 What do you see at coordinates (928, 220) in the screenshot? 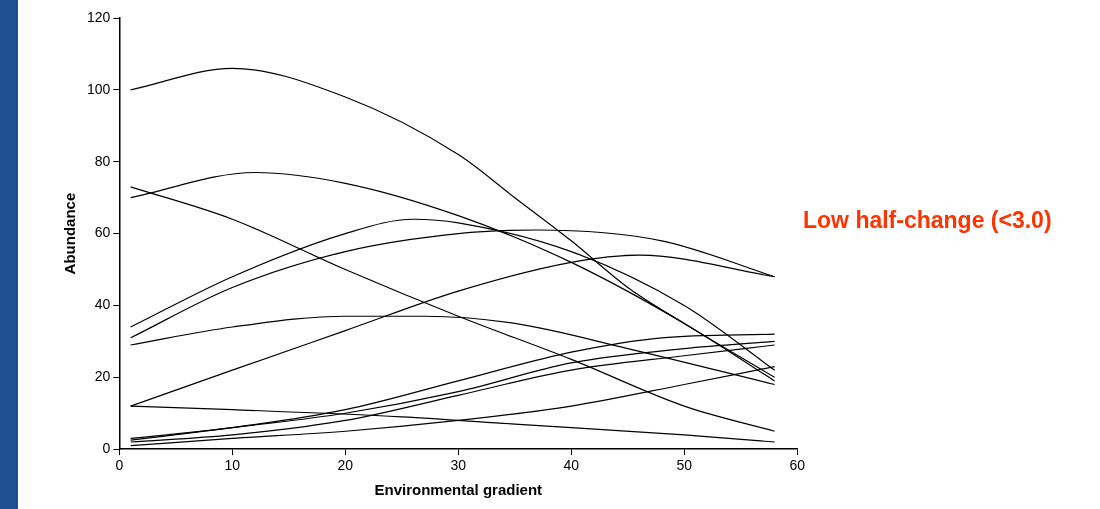
I see `text: Low half-change (<3.0)` at bounding box center [928, 220].